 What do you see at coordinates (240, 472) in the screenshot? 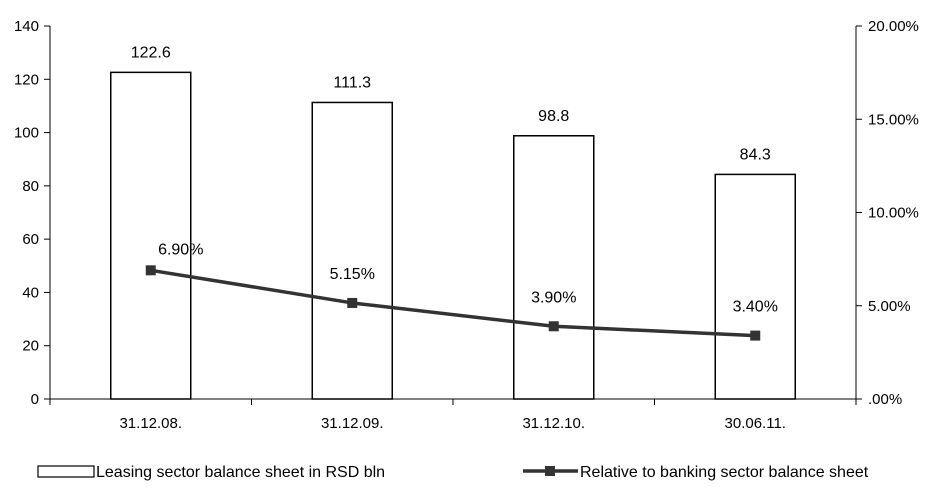
I see `legend-bar-label: Leasing sector balance sheet in RSD bln` at bounding box center [240, 472].